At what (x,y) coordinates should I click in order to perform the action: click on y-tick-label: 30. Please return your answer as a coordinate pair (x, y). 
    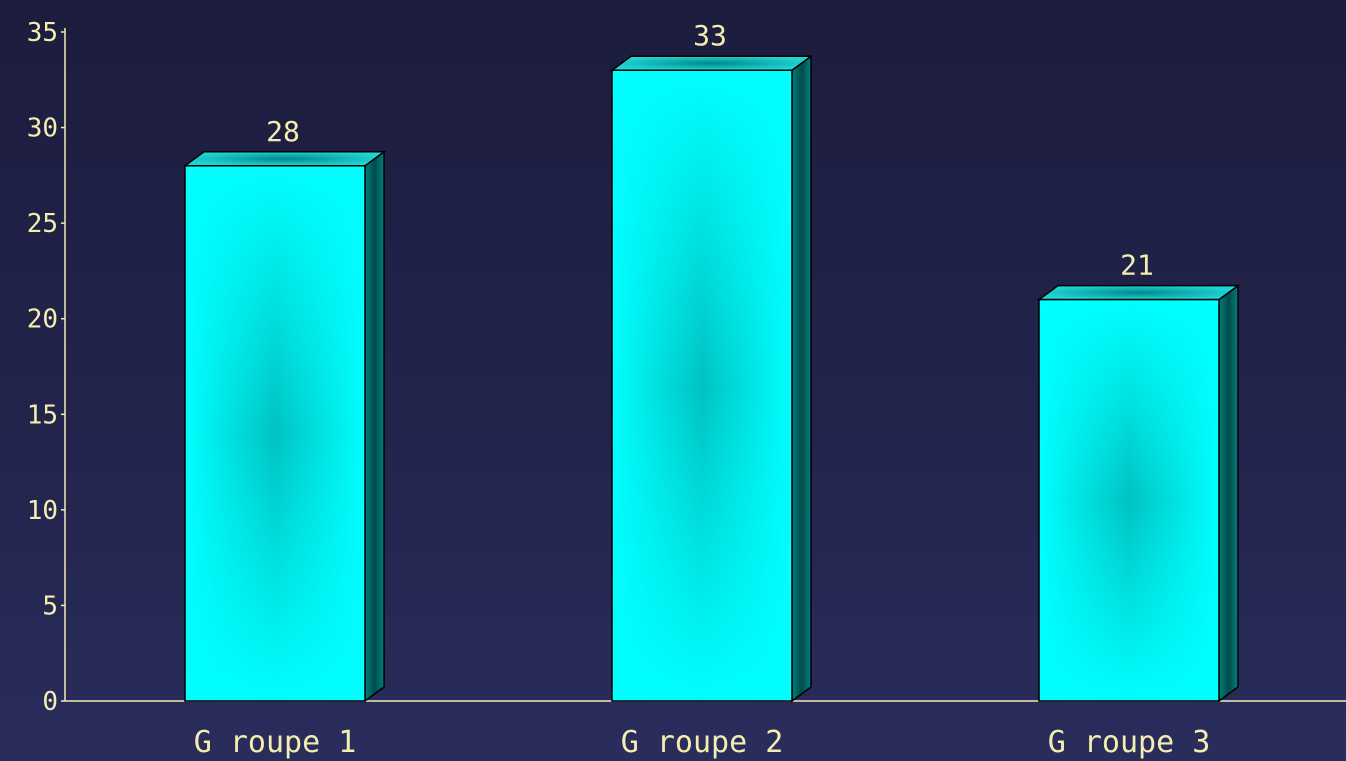
    Looking at the image, I should click on (42, 129).